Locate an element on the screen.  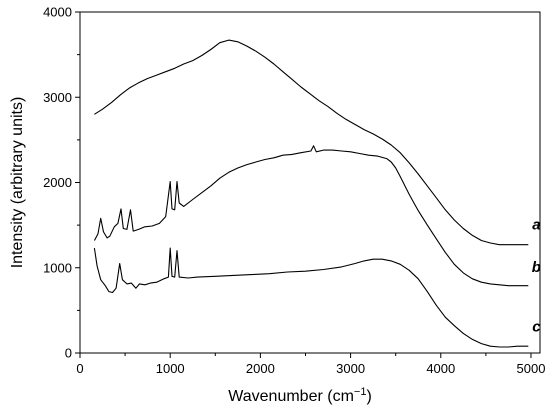
series-label-b: b is located at coordinates (536, 267).